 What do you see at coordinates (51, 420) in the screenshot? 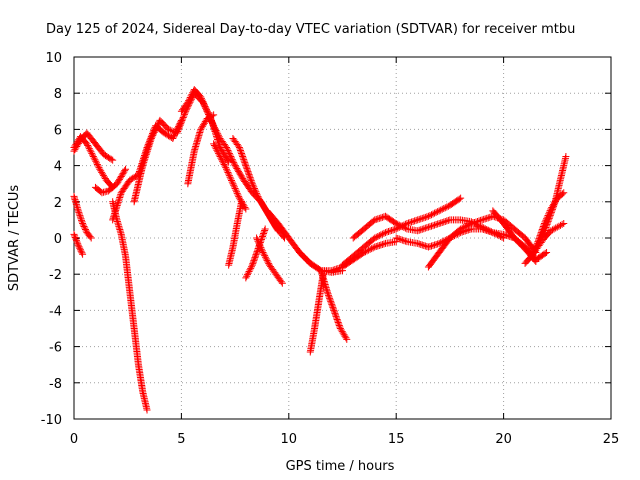
I see `y-tick-label: -10` at bounding box center [51, 420].